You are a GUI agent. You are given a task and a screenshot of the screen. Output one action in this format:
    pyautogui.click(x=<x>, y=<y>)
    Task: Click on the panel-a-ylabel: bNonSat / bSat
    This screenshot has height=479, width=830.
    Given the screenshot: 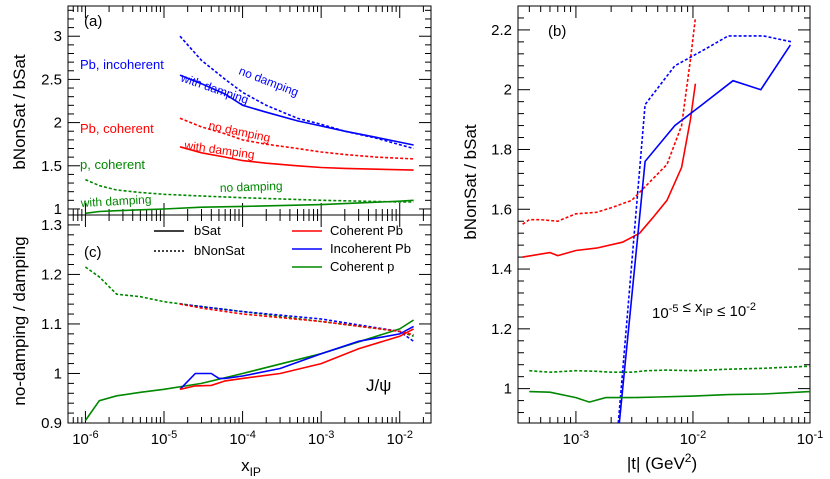 What is the action you would take?
    pyautogui.click(x=19, y=112)
    